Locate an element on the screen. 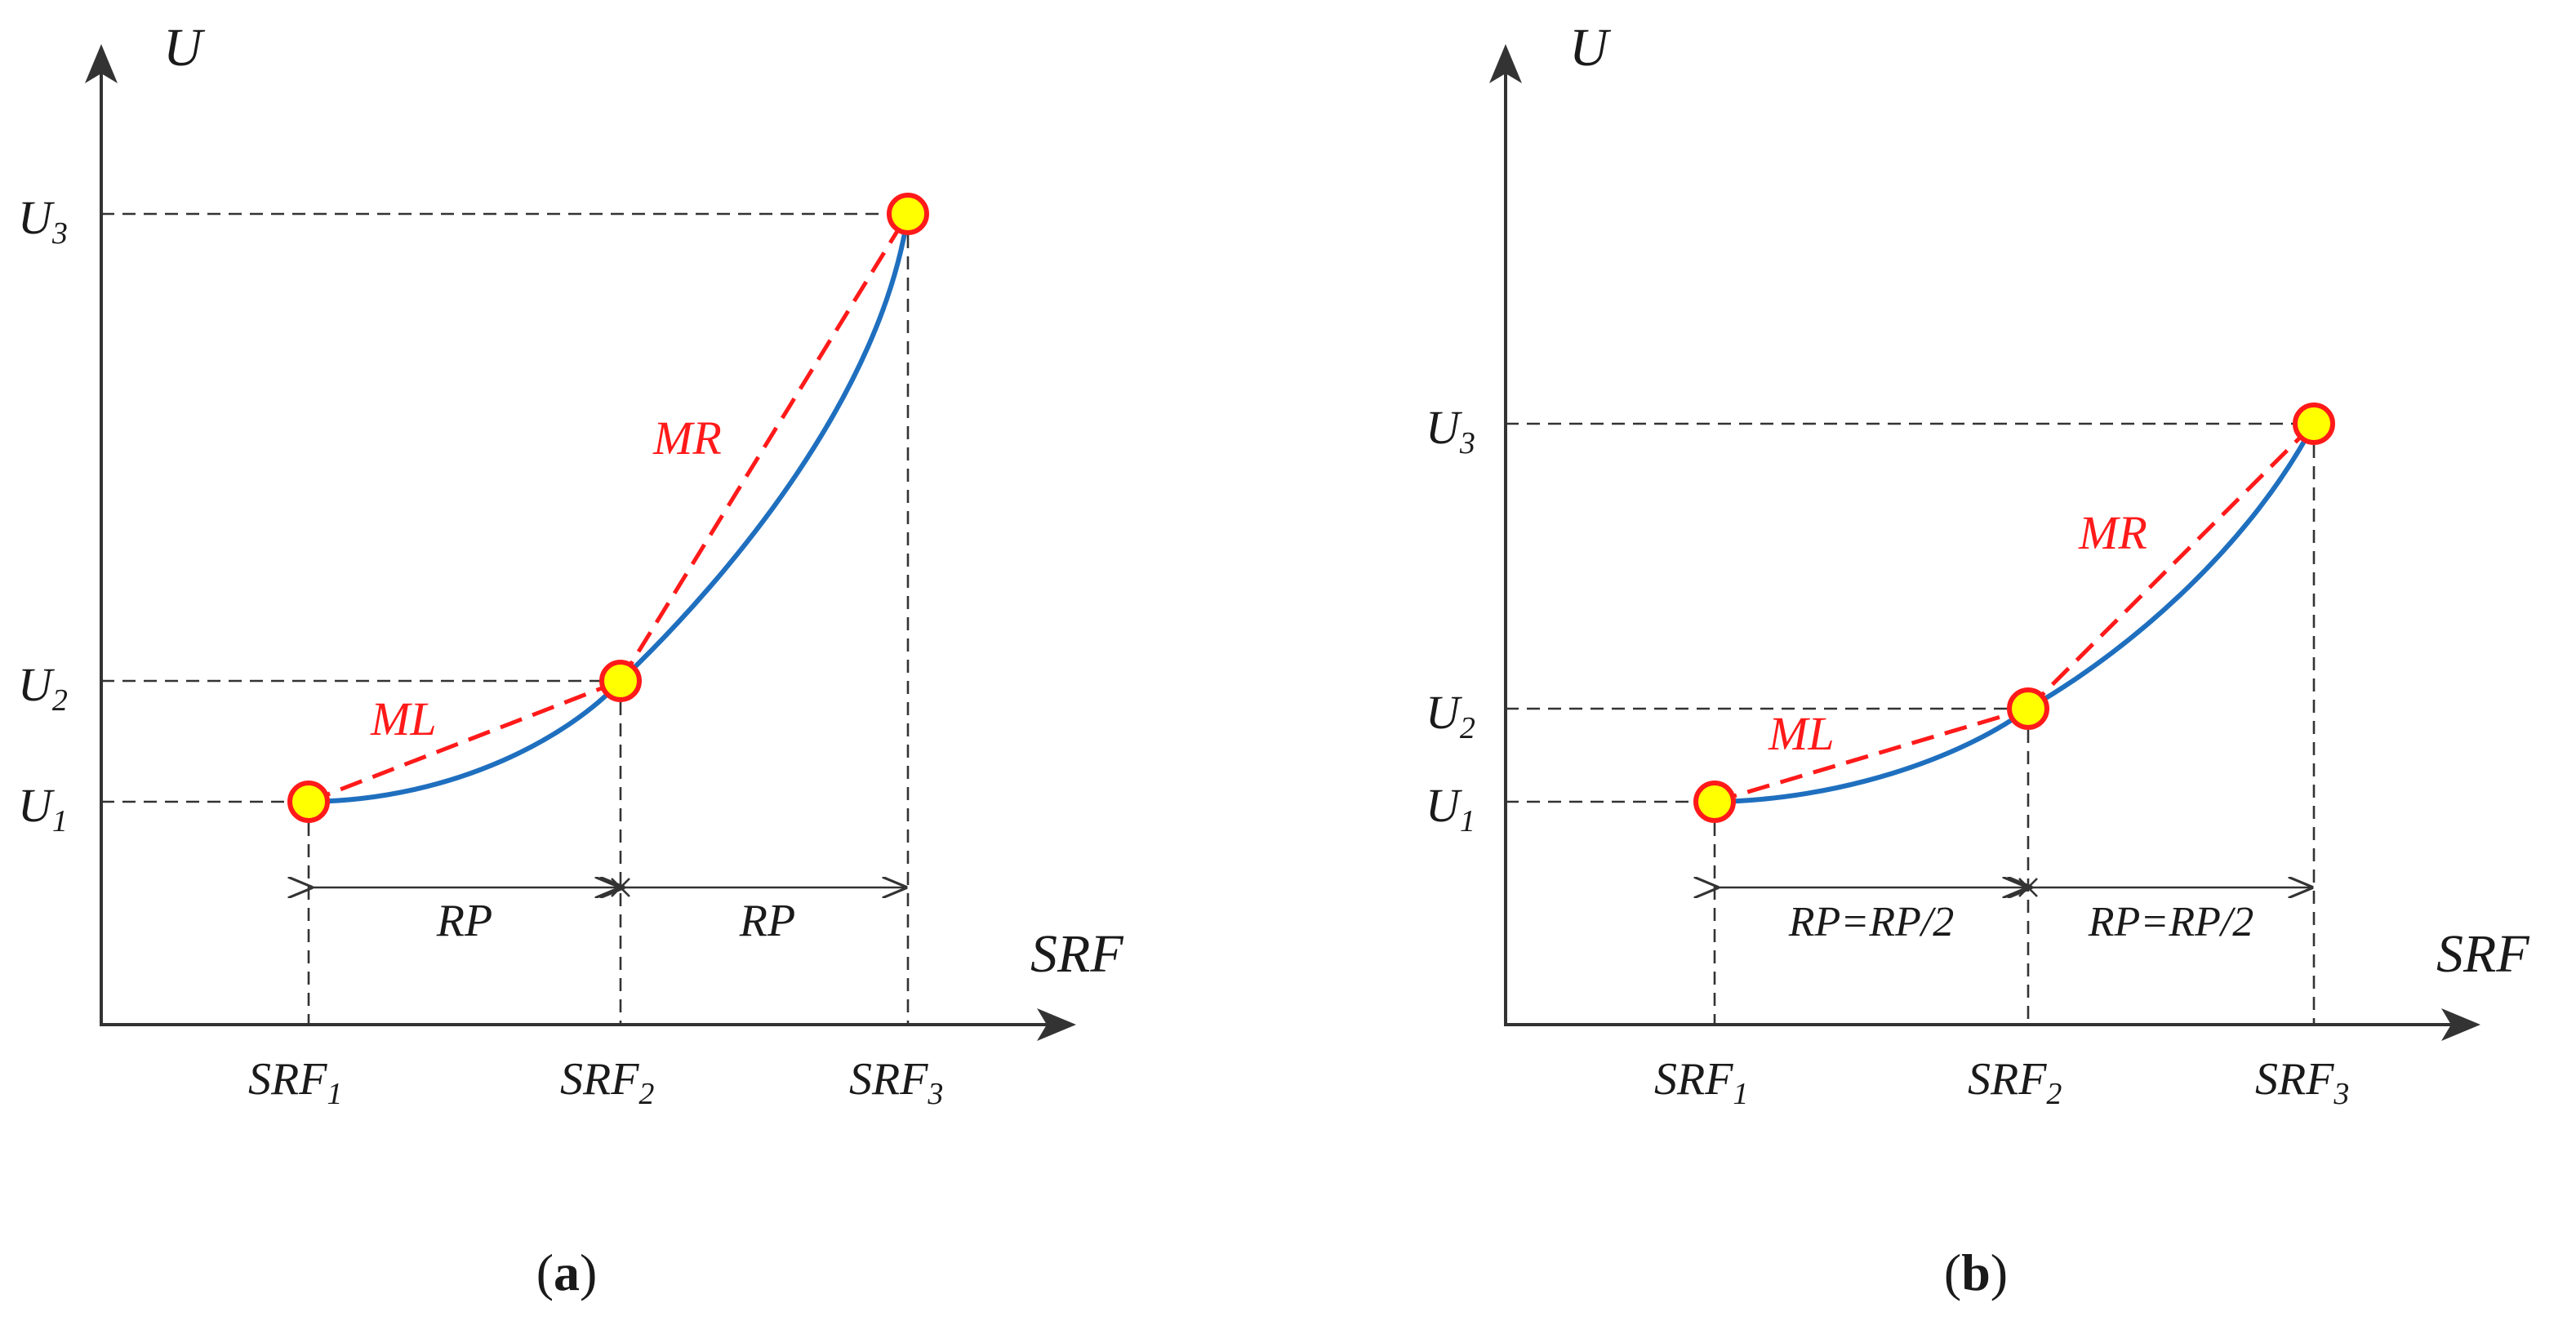 Image resolution: width=2576 pixels, height=1321 pixels. y-axis-label-a: U is located at coordinates (184, 48).